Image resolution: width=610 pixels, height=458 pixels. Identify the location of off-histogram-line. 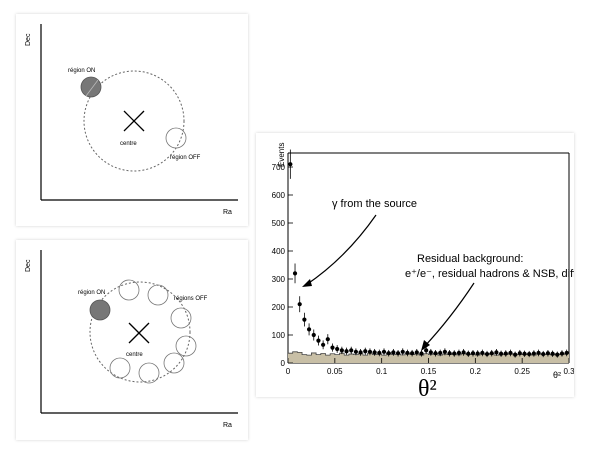
(428, 353).